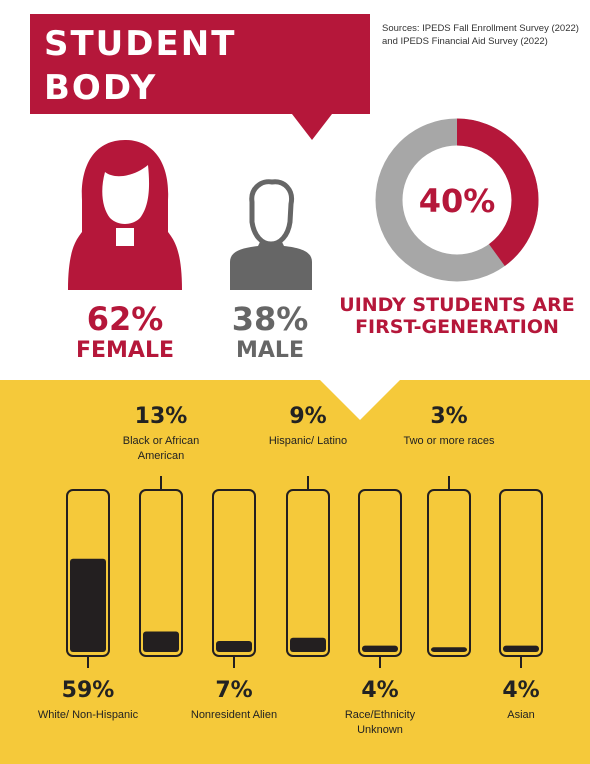 This screenshot has width=590, height=764. Describe the element at coordinates (272, 213) in the screenshot. I see `male-head` at that location.